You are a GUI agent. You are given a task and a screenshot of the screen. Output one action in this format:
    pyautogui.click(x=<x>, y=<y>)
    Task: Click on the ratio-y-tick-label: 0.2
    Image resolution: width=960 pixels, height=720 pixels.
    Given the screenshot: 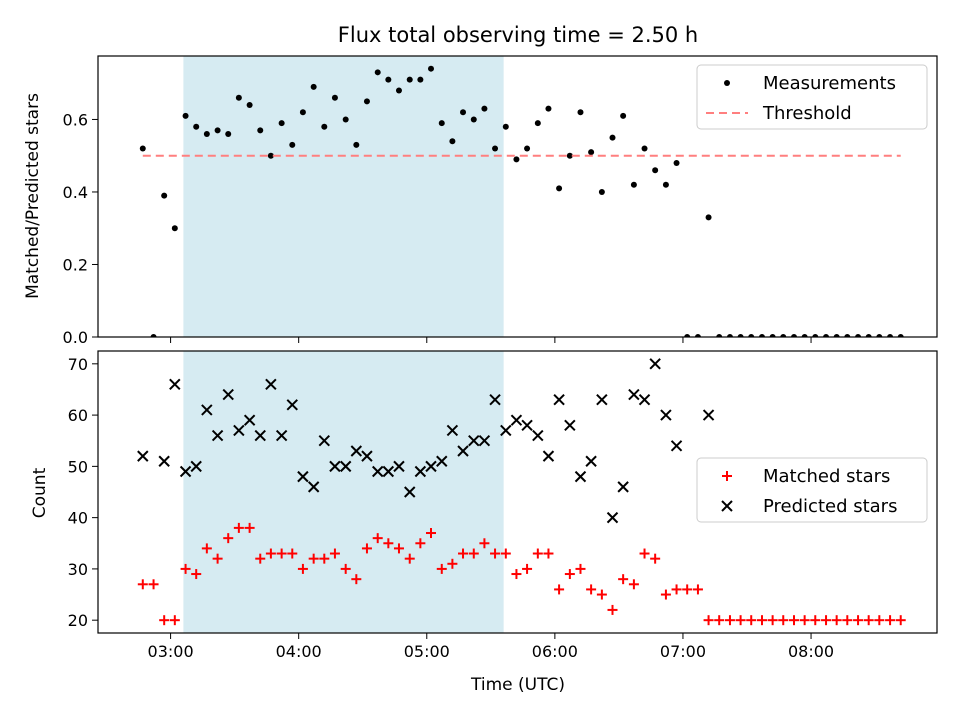 What is the action you would take?
    pyautogui.click(x=75, y=264)
    